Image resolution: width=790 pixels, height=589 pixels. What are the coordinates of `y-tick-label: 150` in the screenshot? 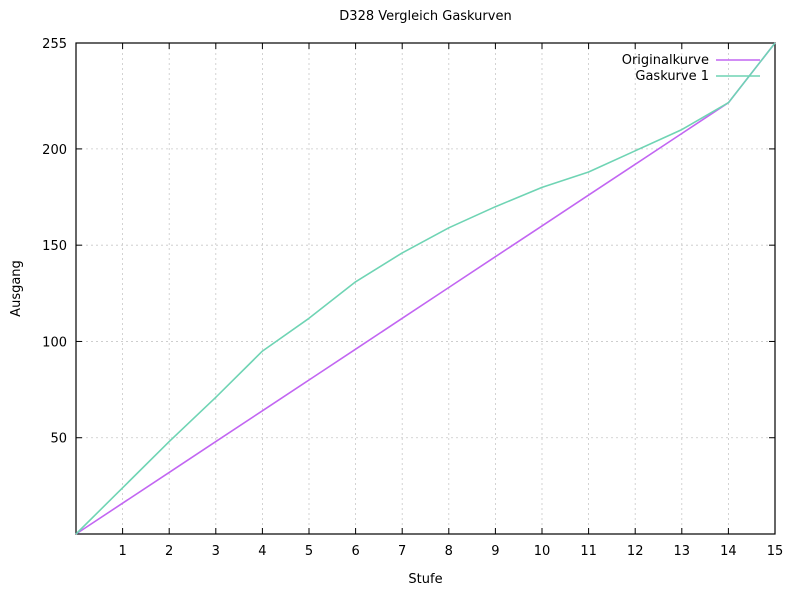 It's located at (54, 246).